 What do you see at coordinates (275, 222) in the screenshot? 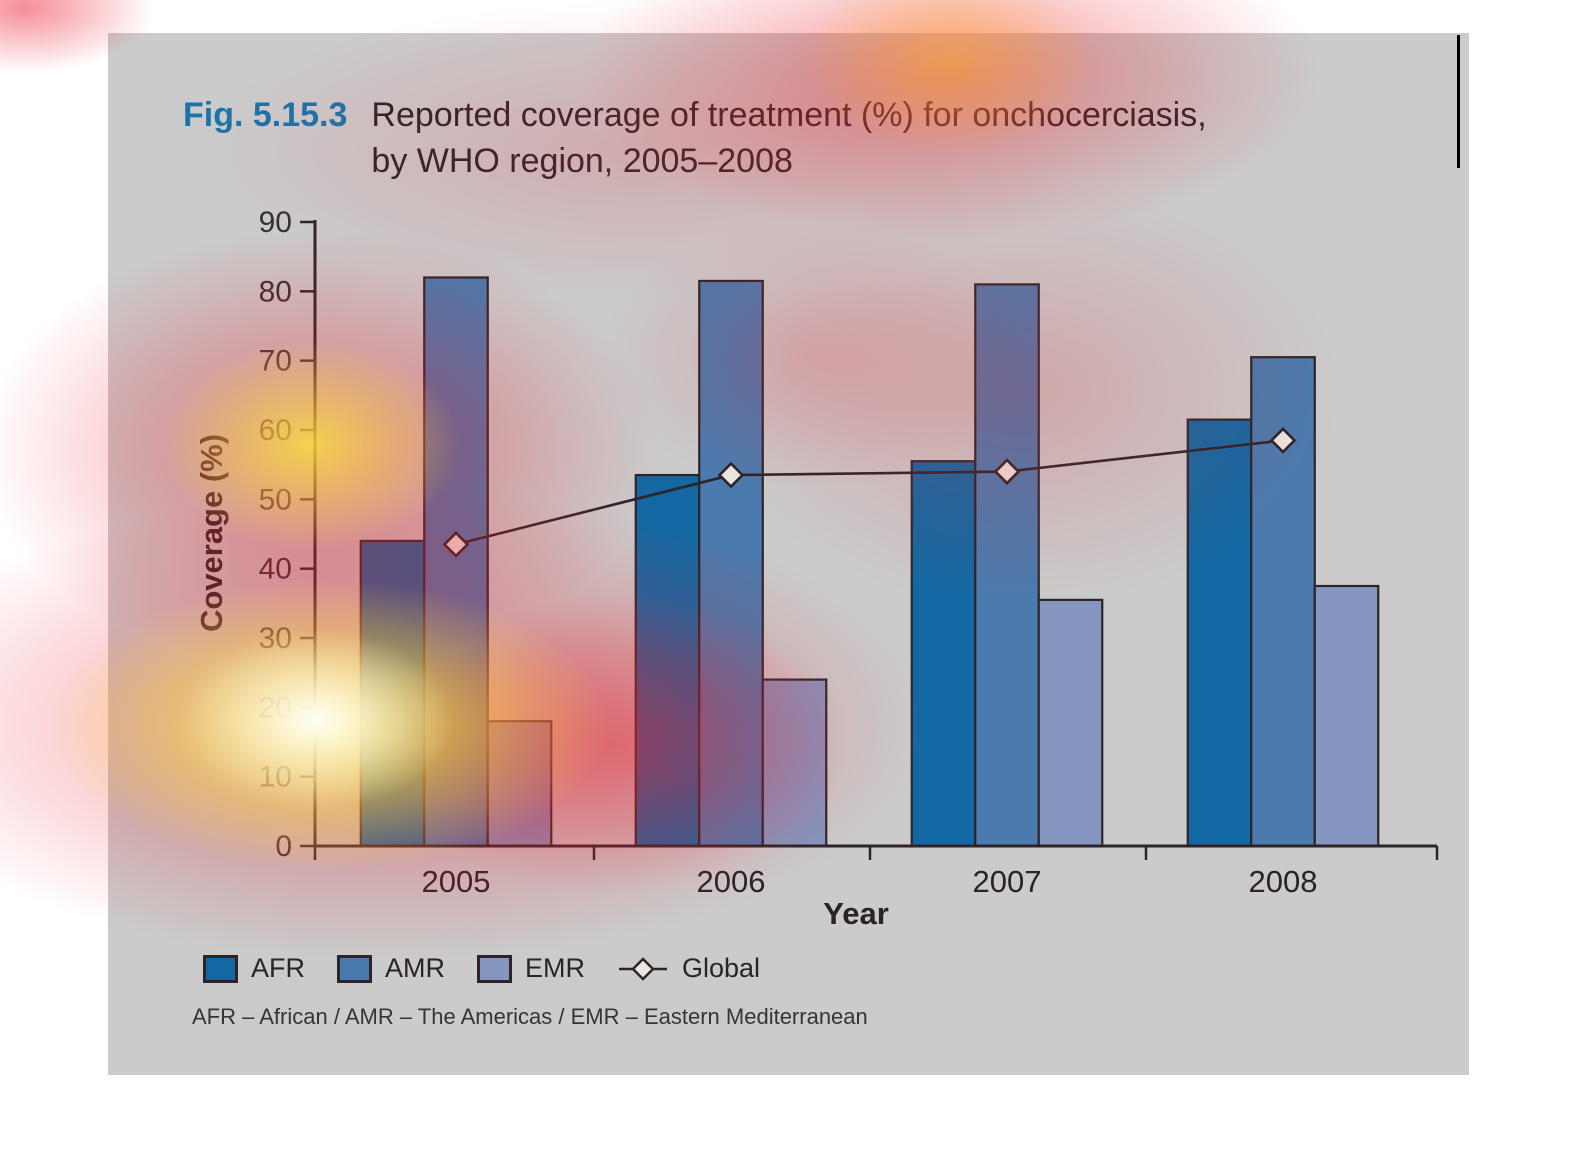
I see `y-tick-label-90: 90` at bounding box center [275, 222].